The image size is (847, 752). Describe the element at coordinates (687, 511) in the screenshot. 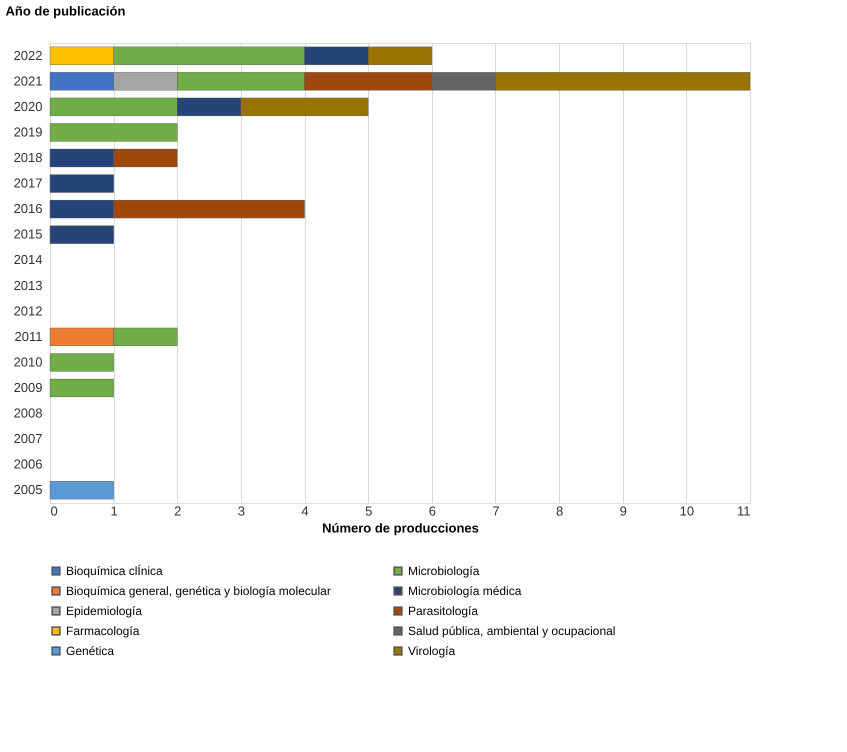

I see `x-tick-label: 10` at that location.